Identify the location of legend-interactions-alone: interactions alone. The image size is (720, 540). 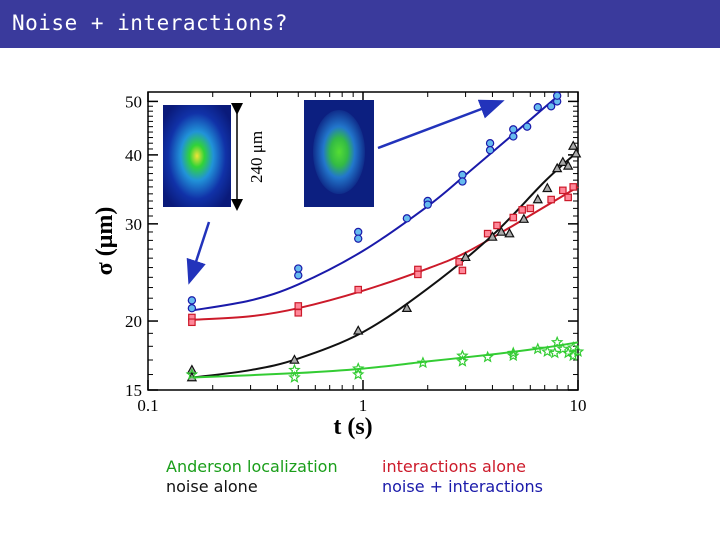
(454, 466).